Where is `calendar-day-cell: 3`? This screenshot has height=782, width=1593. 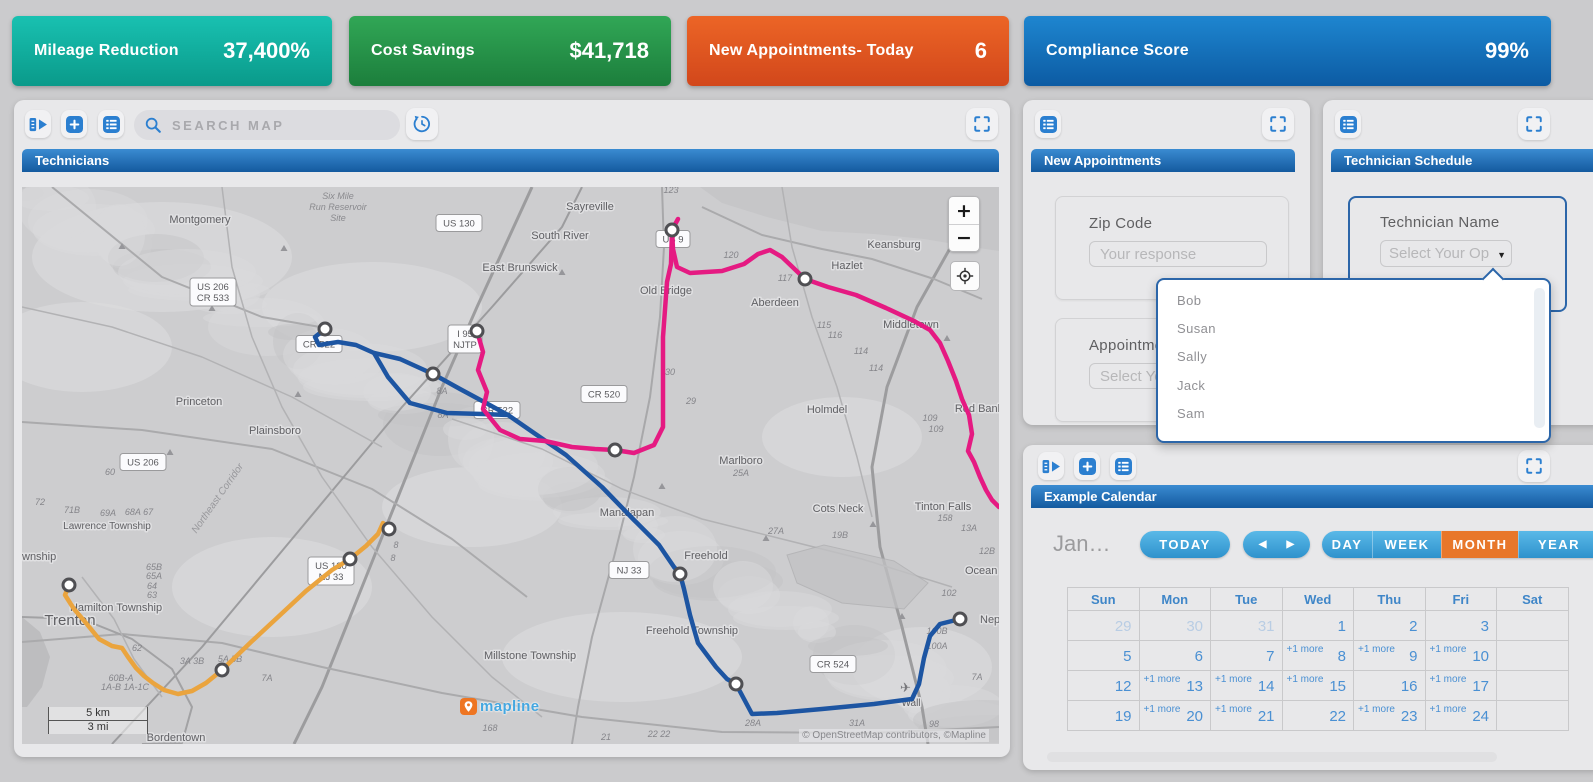
calendar-day-cell: 3 is located at coordinates (1461, 626).